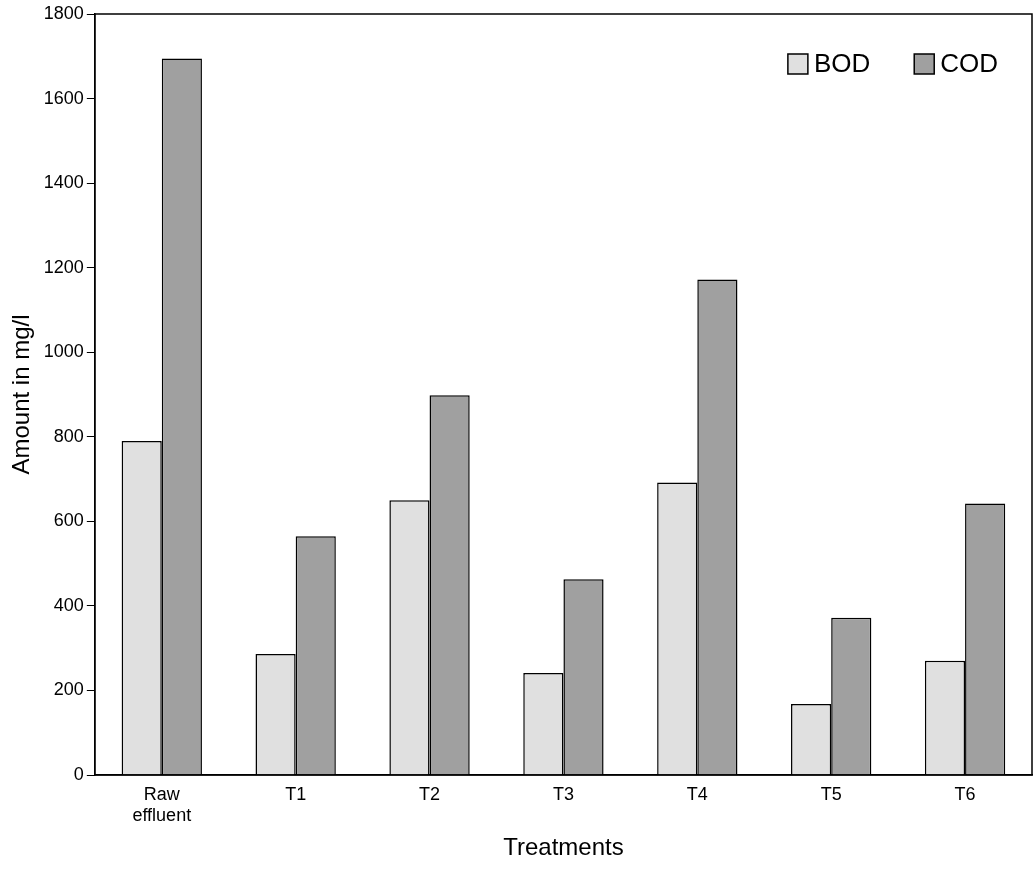  I want to click on y-tick-label: 400, so click(68, 604).